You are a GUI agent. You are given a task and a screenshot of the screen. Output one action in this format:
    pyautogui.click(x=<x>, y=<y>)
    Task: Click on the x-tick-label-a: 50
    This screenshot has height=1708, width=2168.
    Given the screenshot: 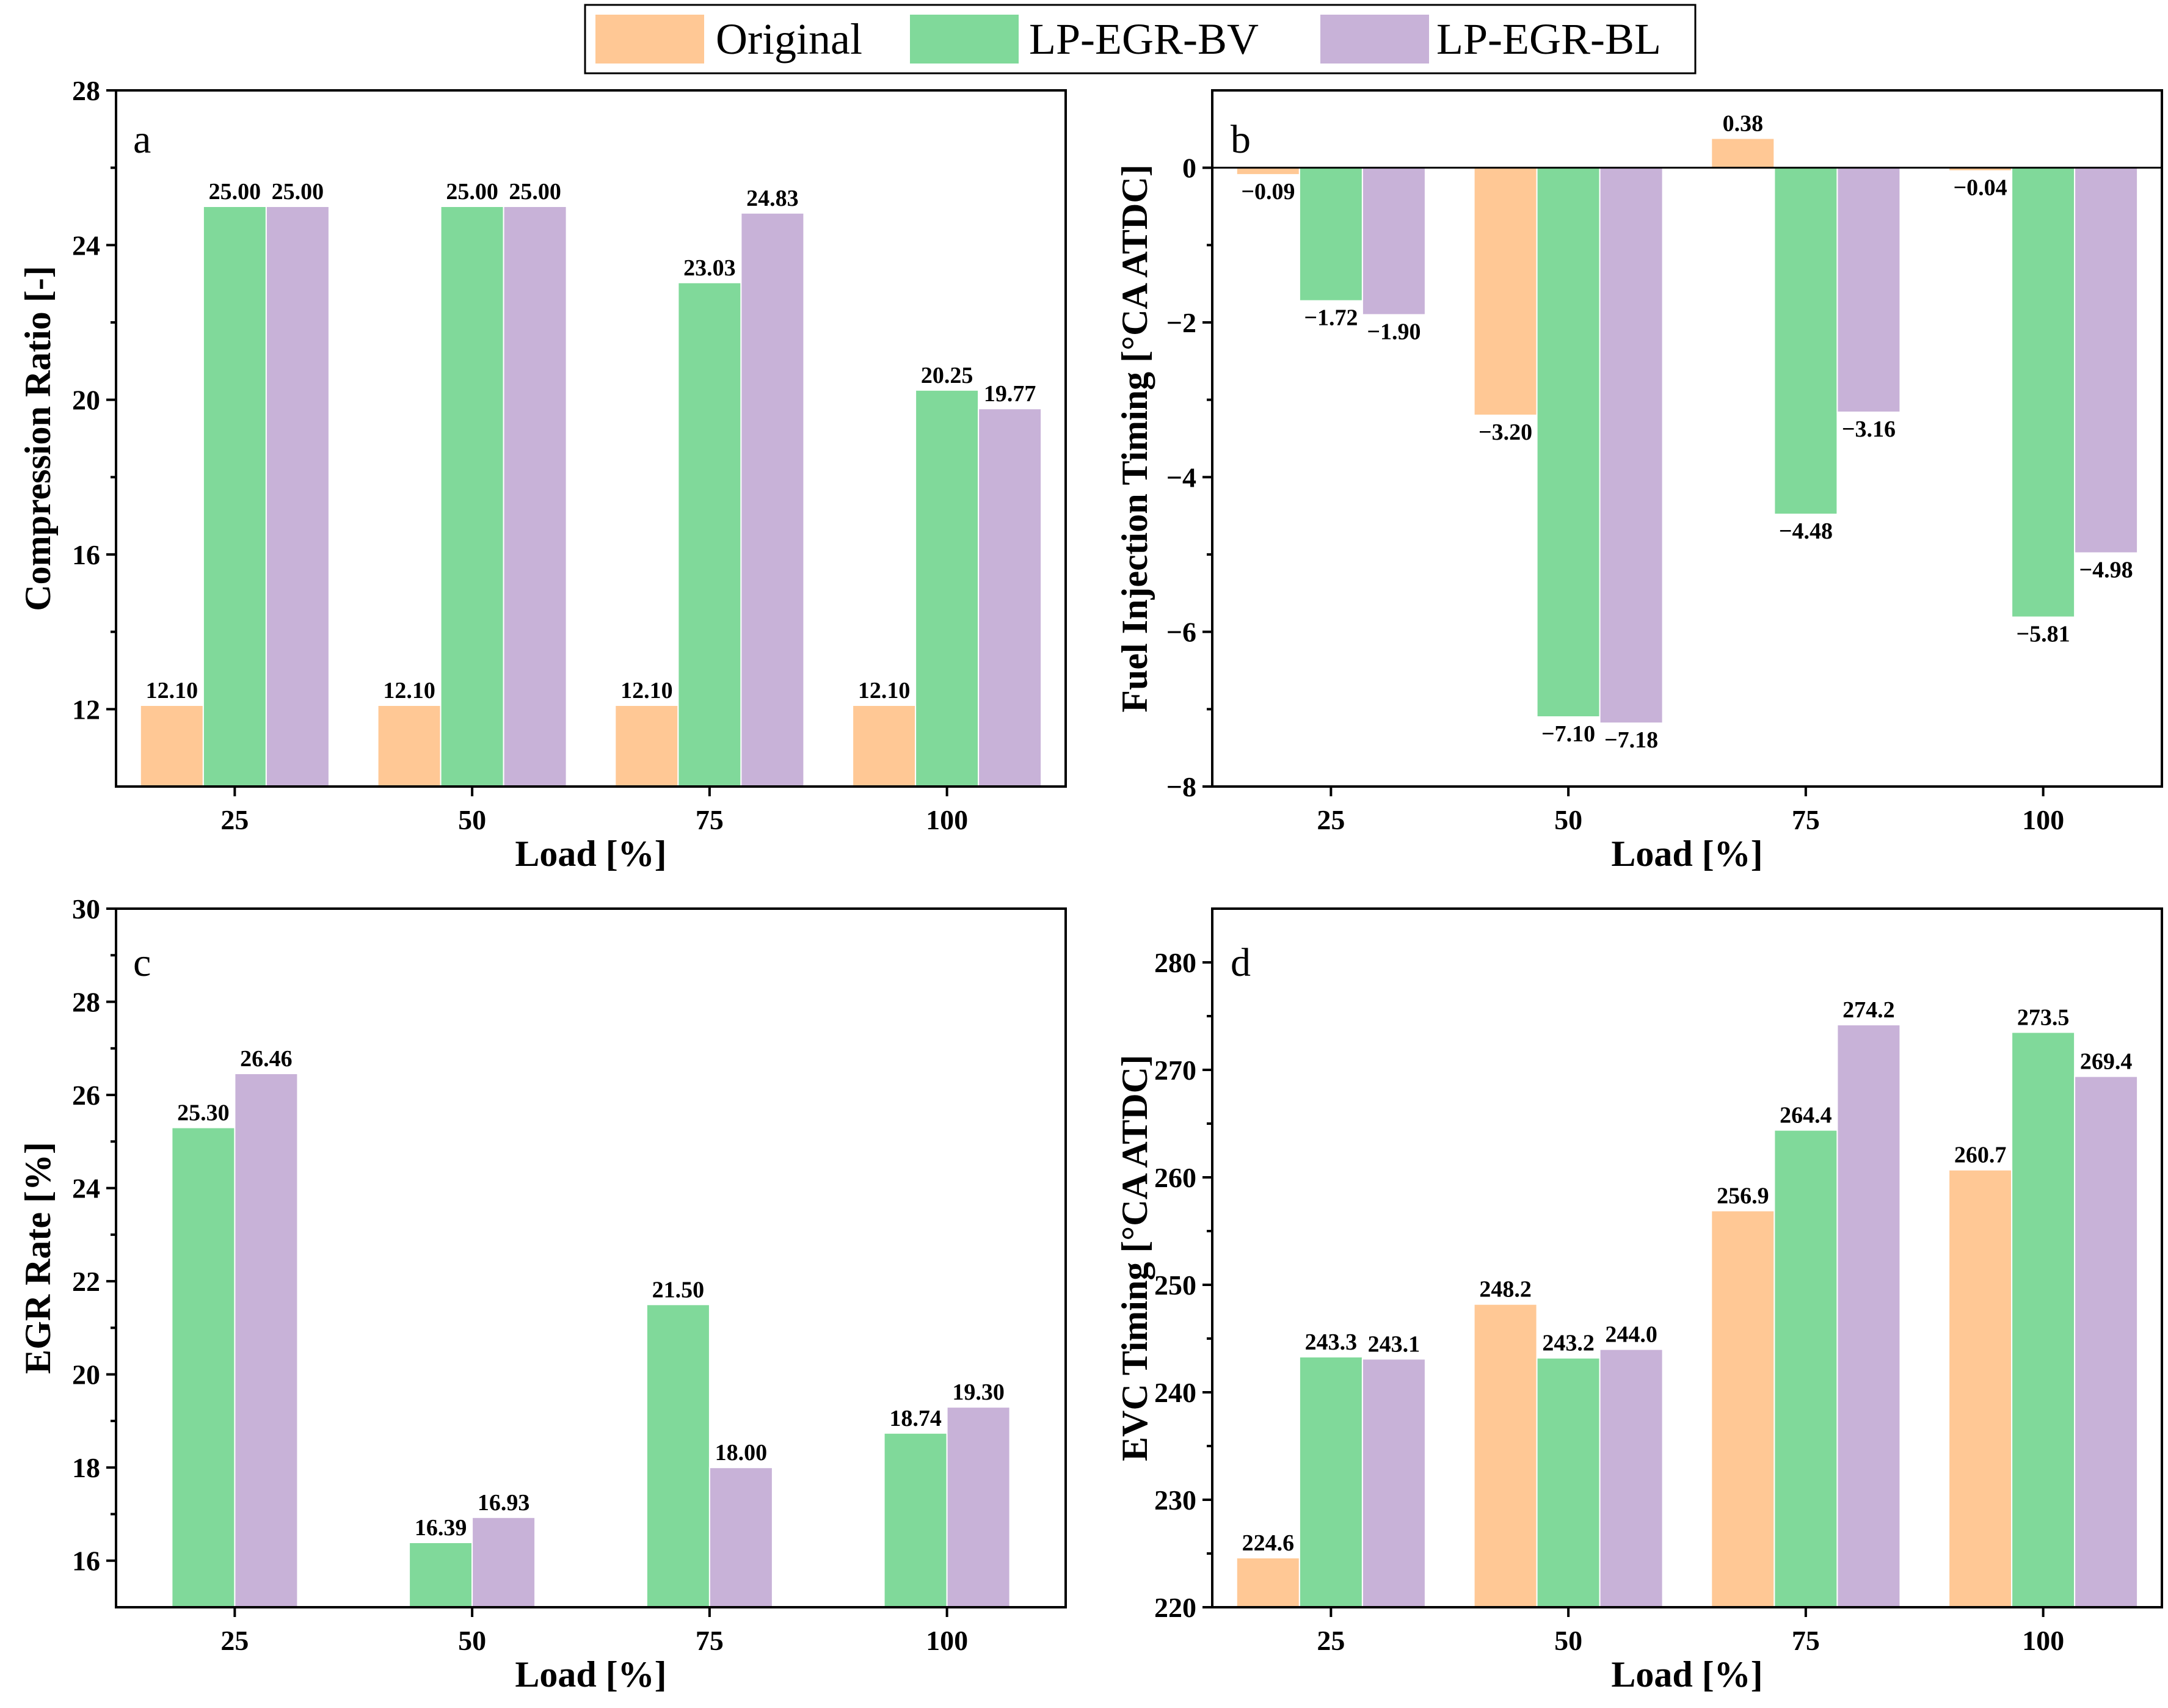 What is the action you would take?
    pyautogui.click(x=472, y=820)
    